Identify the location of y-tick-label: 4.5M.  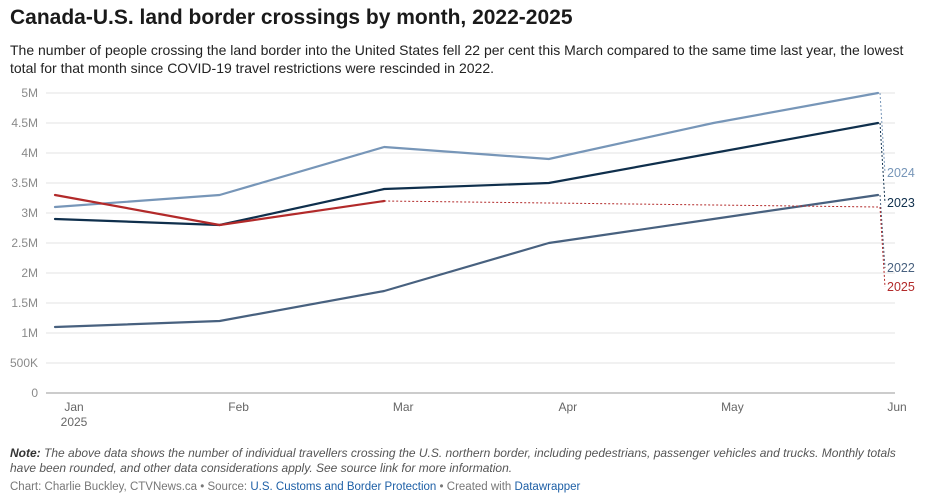
(24, 123).